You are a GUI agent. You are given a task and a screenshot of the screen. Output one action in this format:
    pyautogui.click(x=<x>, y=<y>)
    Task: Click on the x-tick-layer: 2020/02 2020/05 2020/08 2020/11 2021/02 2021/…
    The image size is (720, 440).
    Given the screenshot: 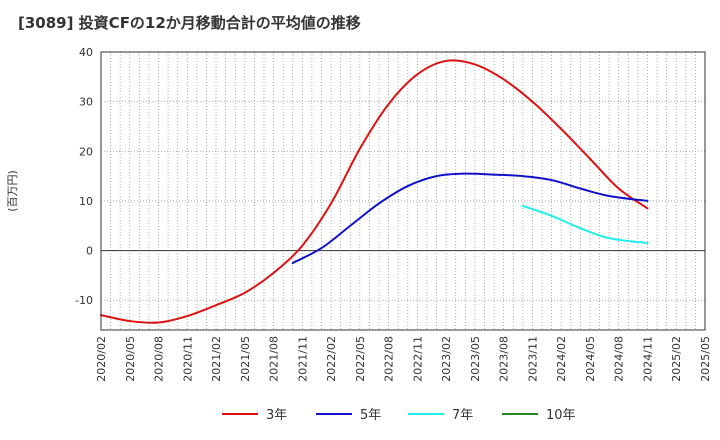 What is the action you would take?
    pyautogui.click(x=403, y=359)
    